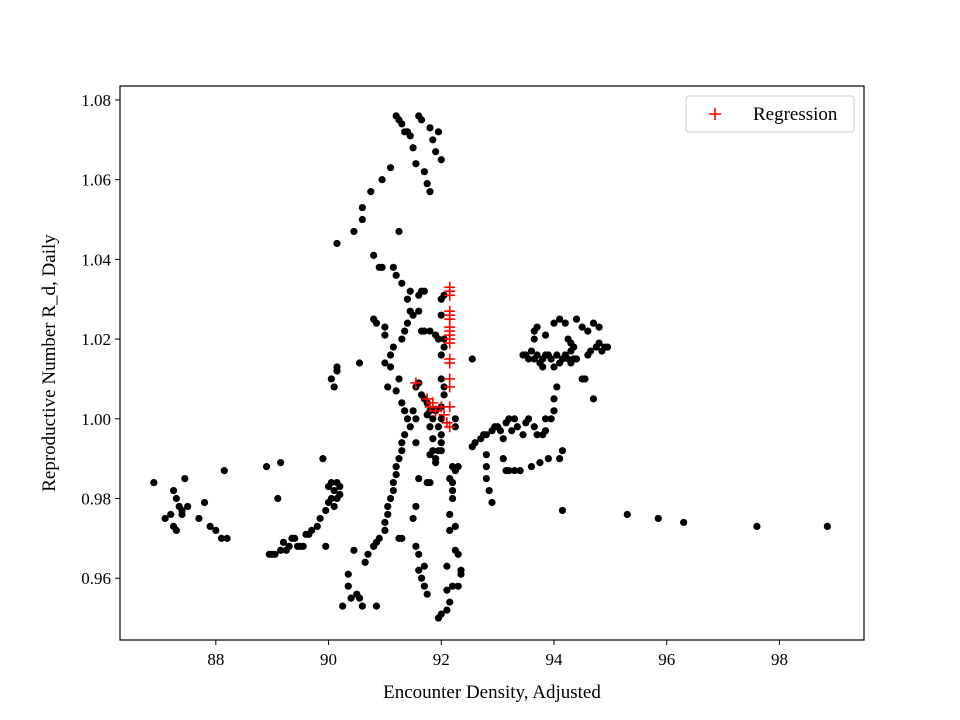  Describe the element at coordinates (96, 259) in the screenshot. I see `y-tick-label: 1.04` at that location.